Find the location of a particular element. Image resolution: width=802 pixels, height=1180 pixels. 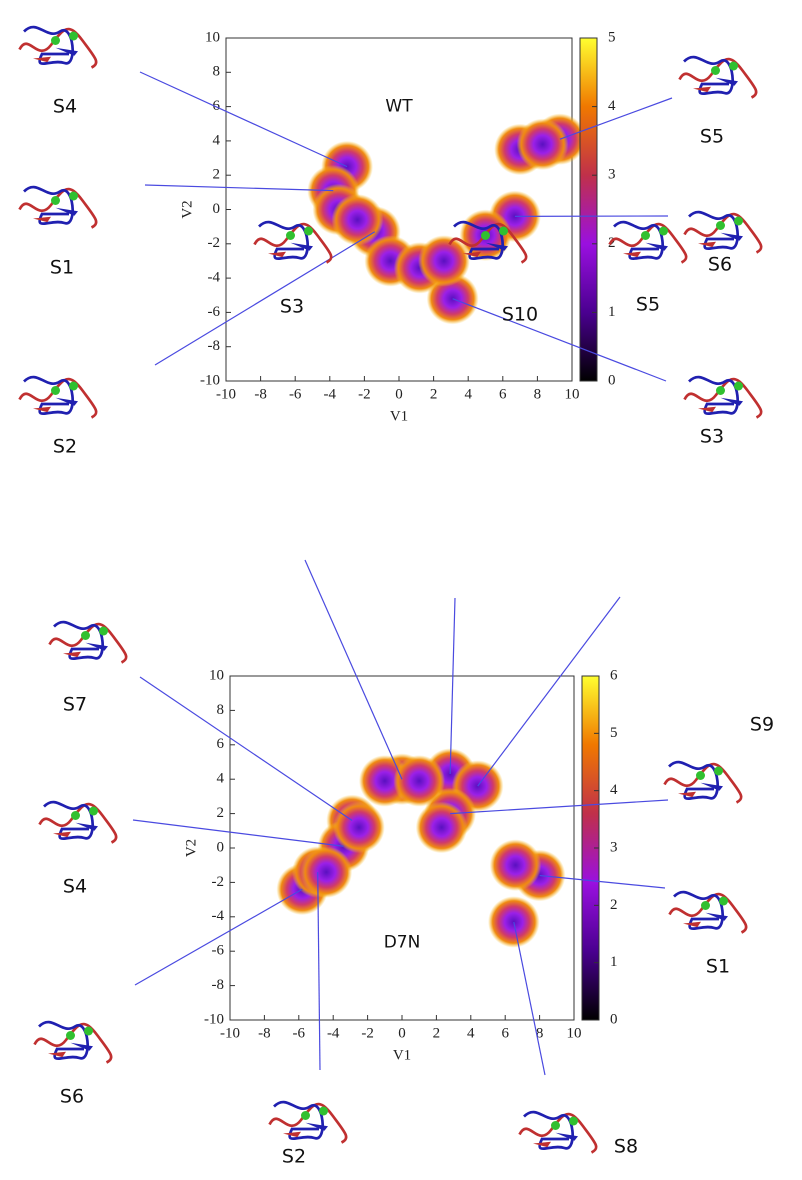

chart-title: WT is located at coordinates (399, 107).